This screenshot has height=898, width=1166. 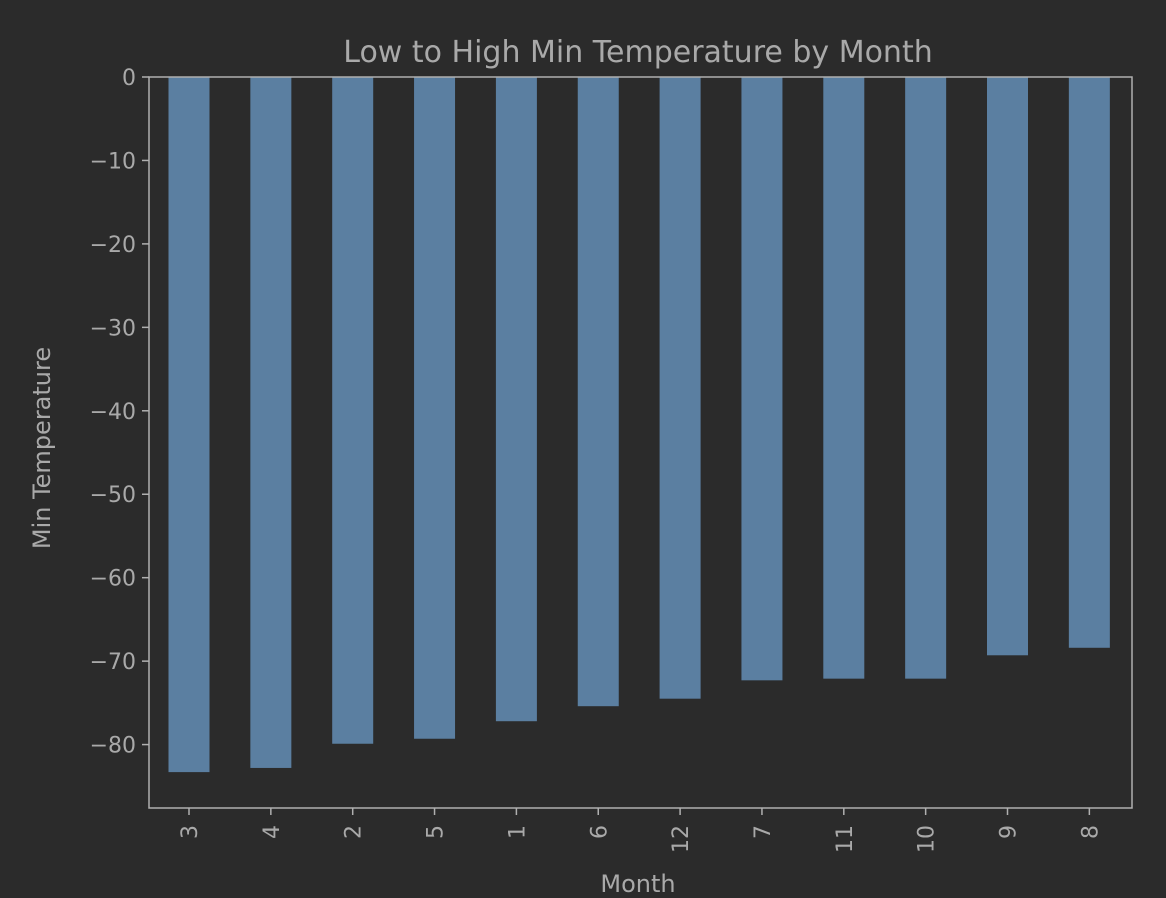 What do you see at coordinates (113, 662) in the screenshot?
I see `y-tick-label: −70` at bounding box center [113, 662].